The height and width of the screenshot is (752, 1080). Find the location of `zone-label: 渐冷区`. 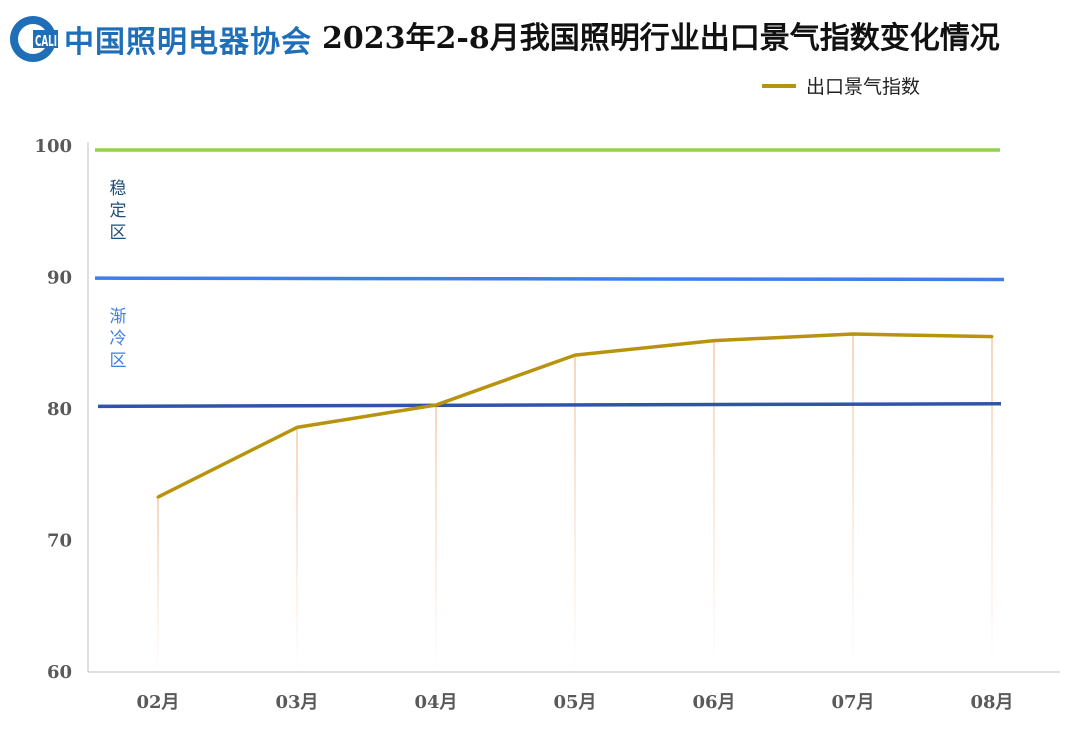

zone-label: 渐冷区 is located at coordinates (118, 339).